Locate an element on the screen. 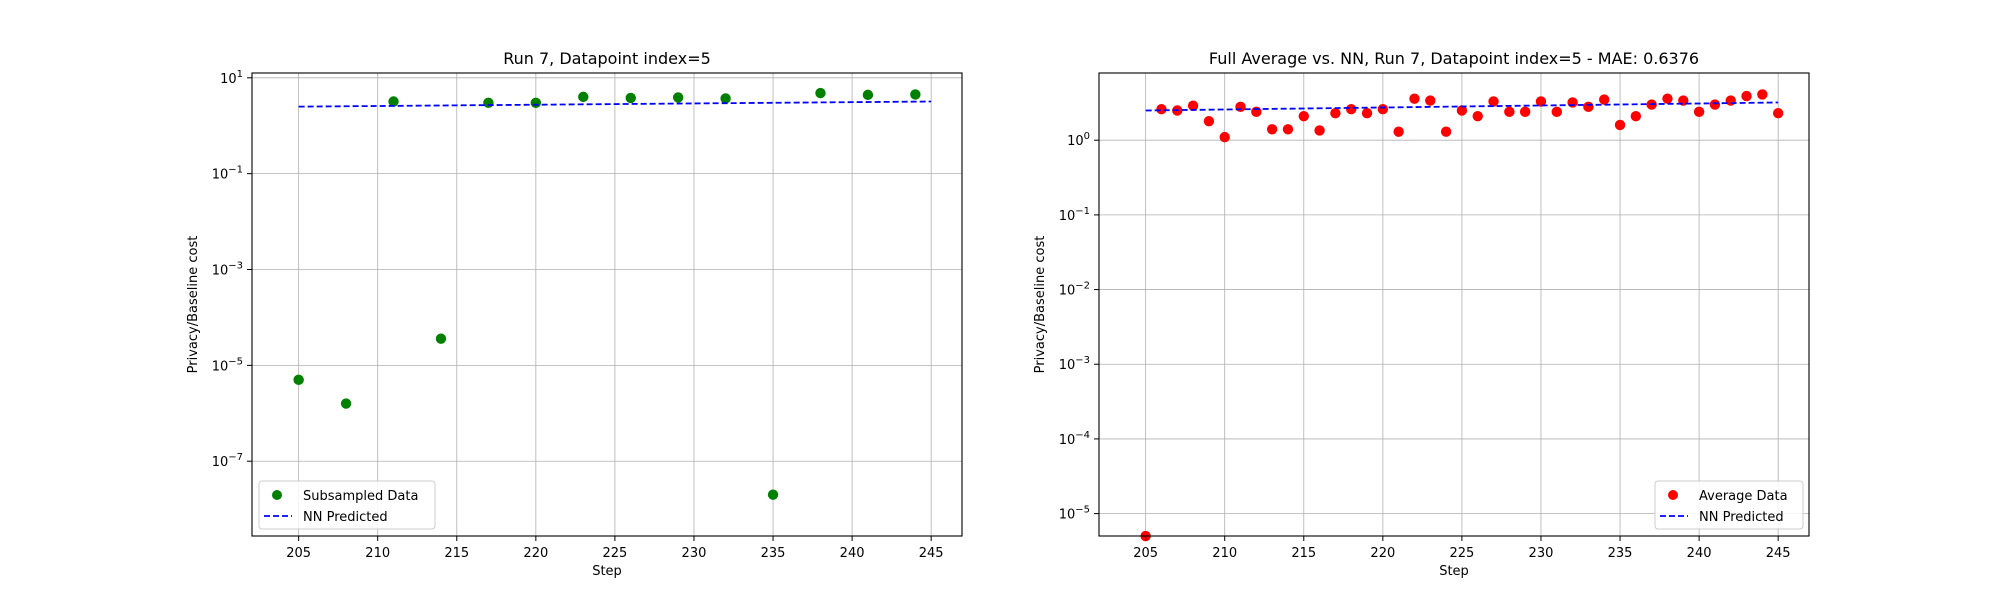 The width and height of the screenshot is (2000, 600). chart-right-legend-label-scatter: Average Data is located at coordinates (1743, 496).